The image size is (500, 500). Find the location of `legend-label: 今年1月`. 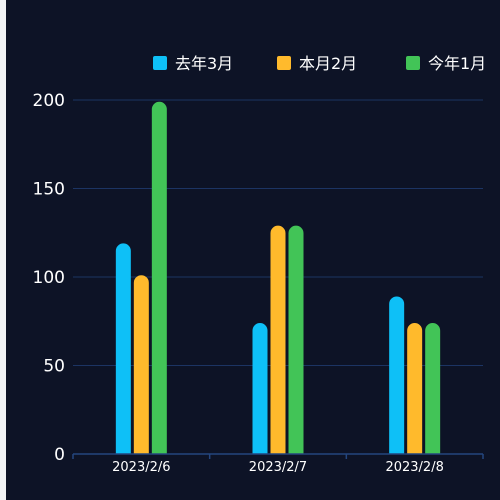

legend-label: 今年1月 is located at coordinates (457, 63).